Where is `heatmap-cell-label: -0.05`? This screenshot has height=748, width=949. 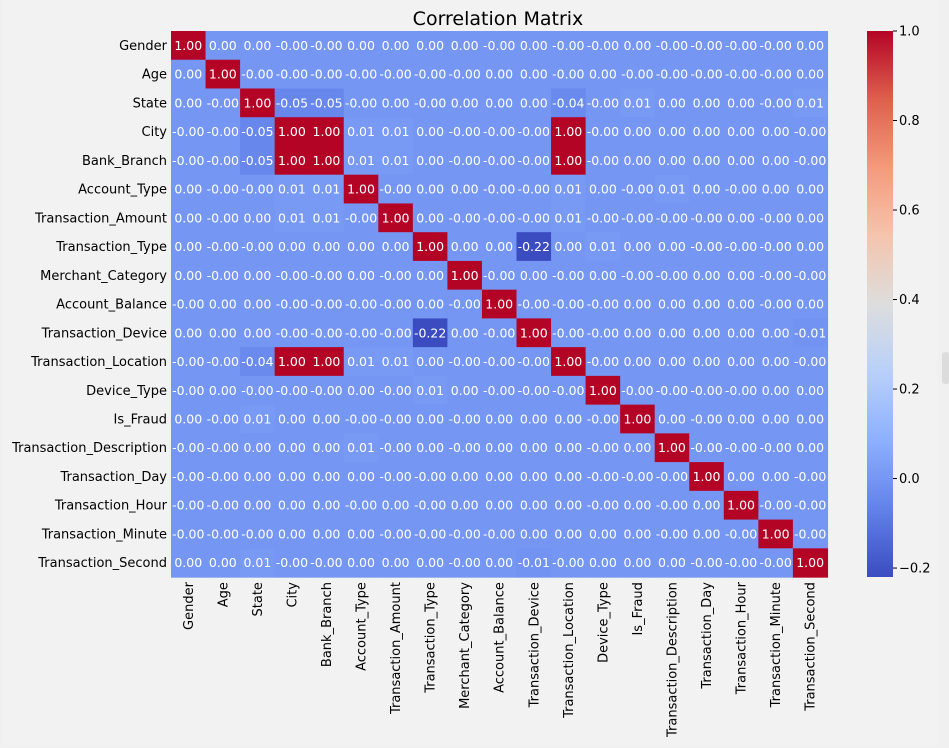 heatmap-cell-label: -0.05 is located at coordinates (257, 160).